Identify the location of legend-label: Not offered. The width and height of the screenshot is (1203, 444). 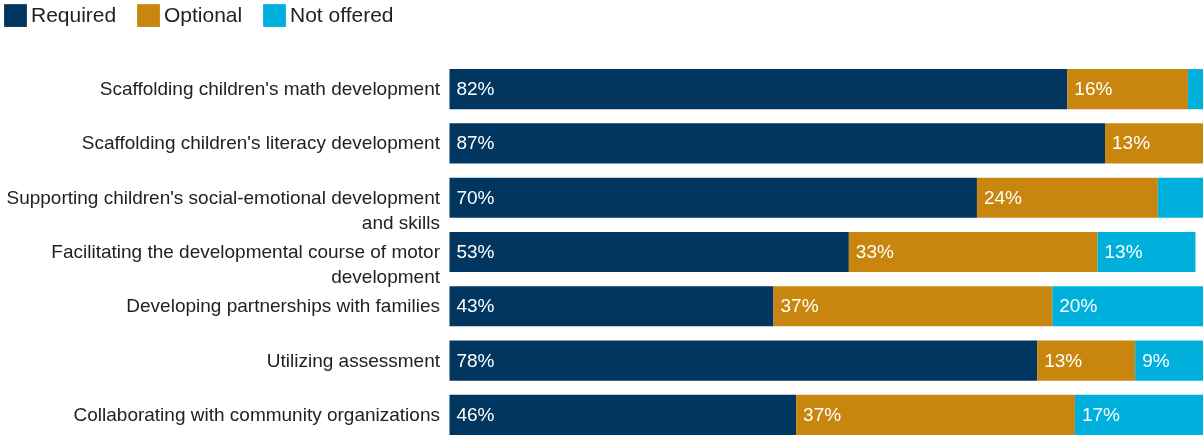
(342, 14).